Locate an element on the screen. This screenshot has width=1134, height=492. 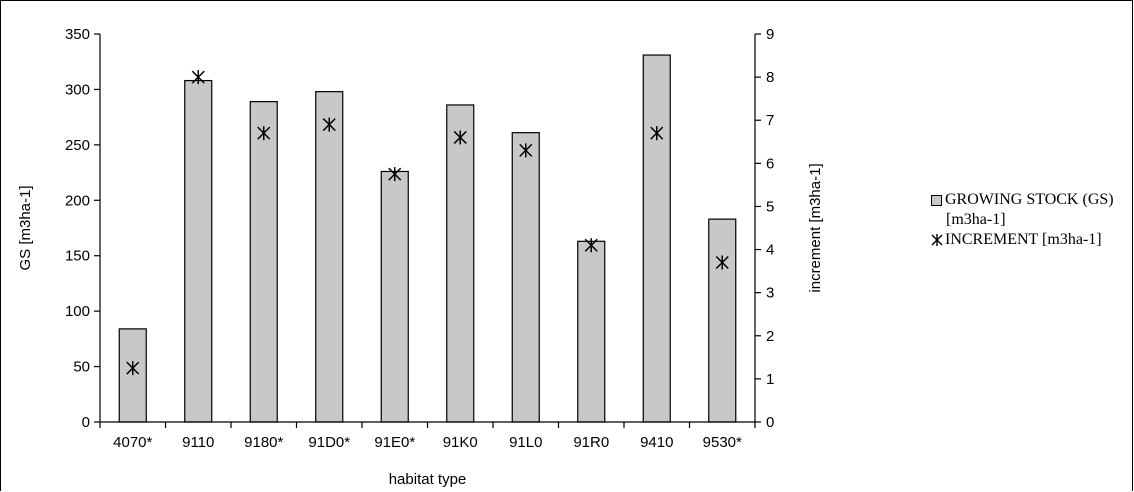
right-axis-tick-label: 3 is located at coordinates (770, 293).